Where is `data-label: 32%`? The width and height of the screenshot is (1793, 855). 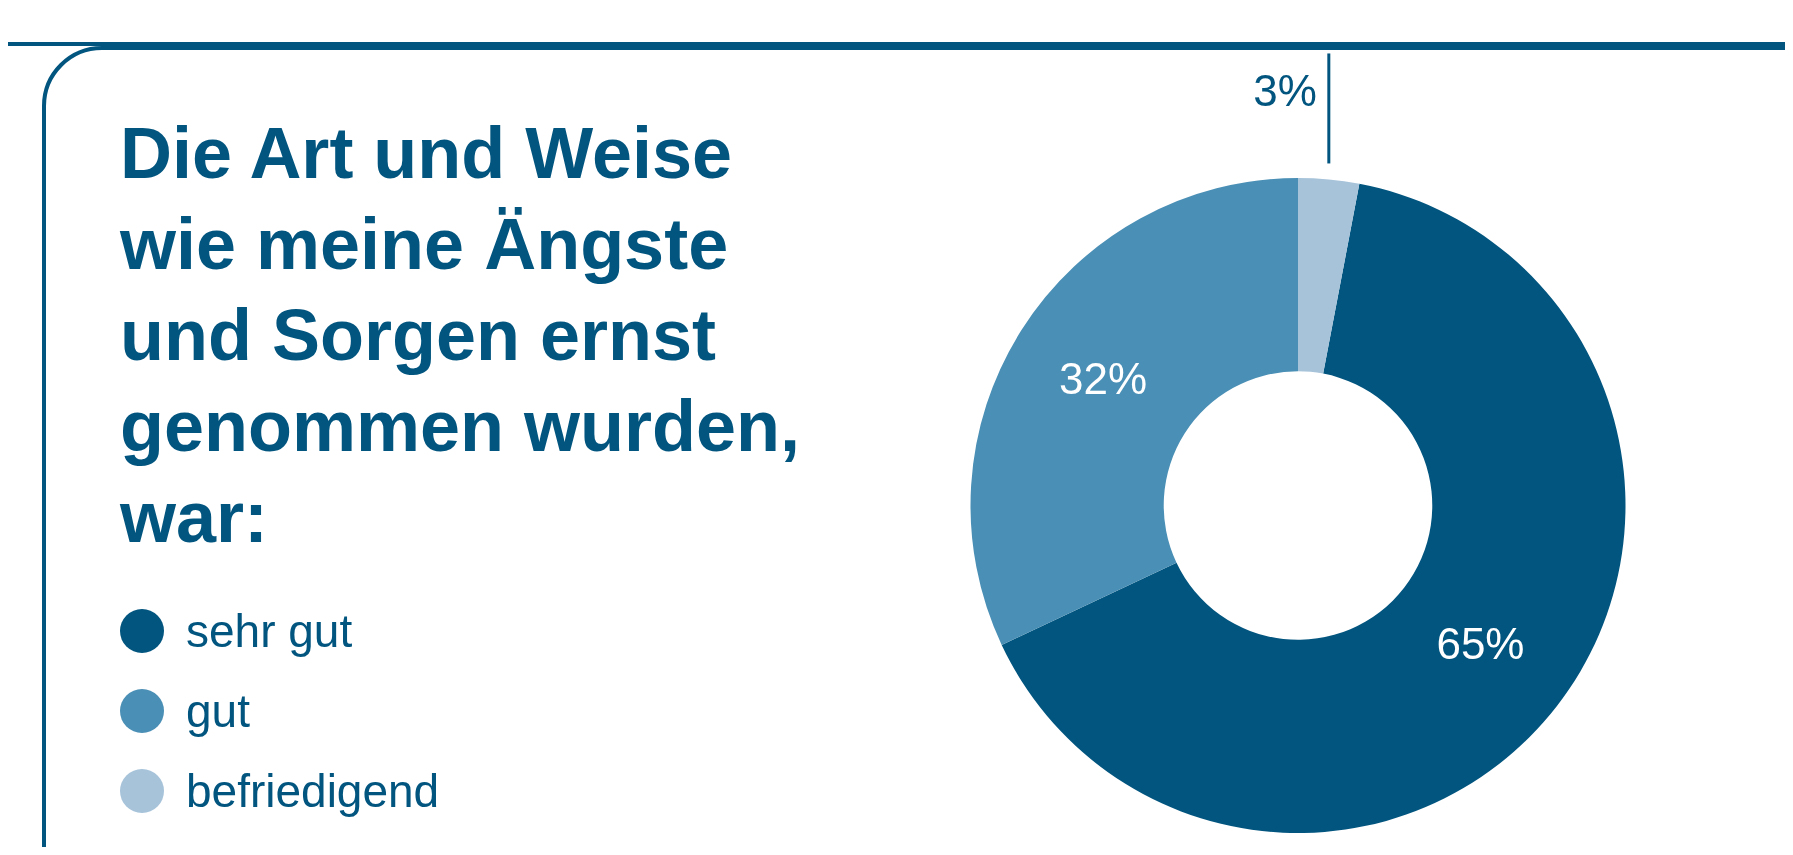
data-label: 32% is located at coordinates (1103, 378).